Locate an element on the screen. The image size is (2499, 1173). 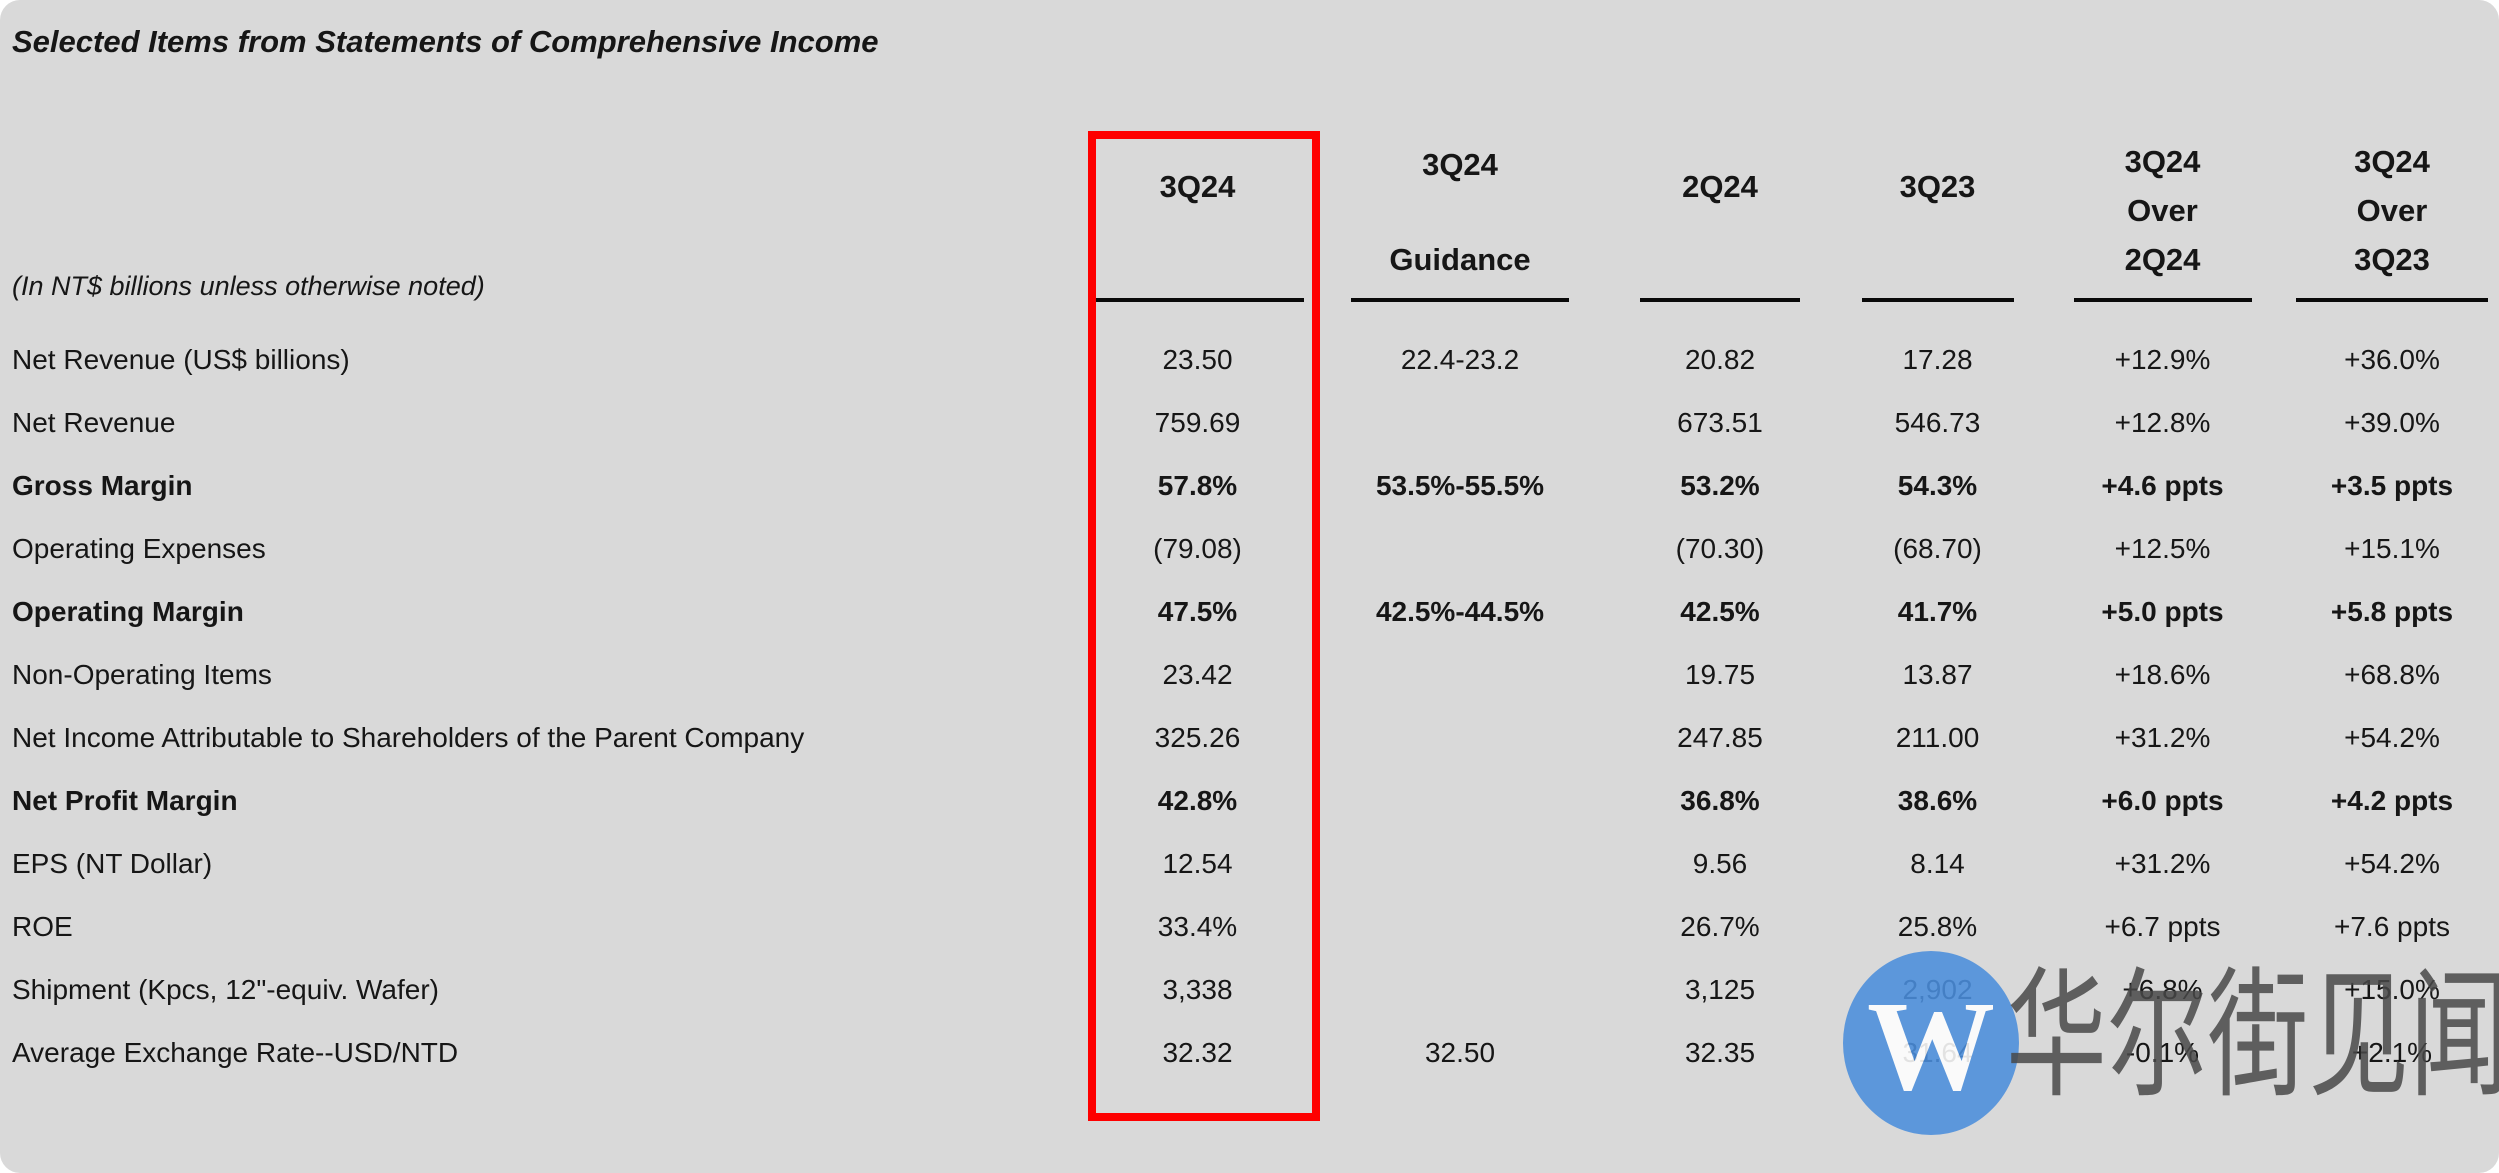
cell-q2_24: 20.82 is located at coordinates (1720, 359).